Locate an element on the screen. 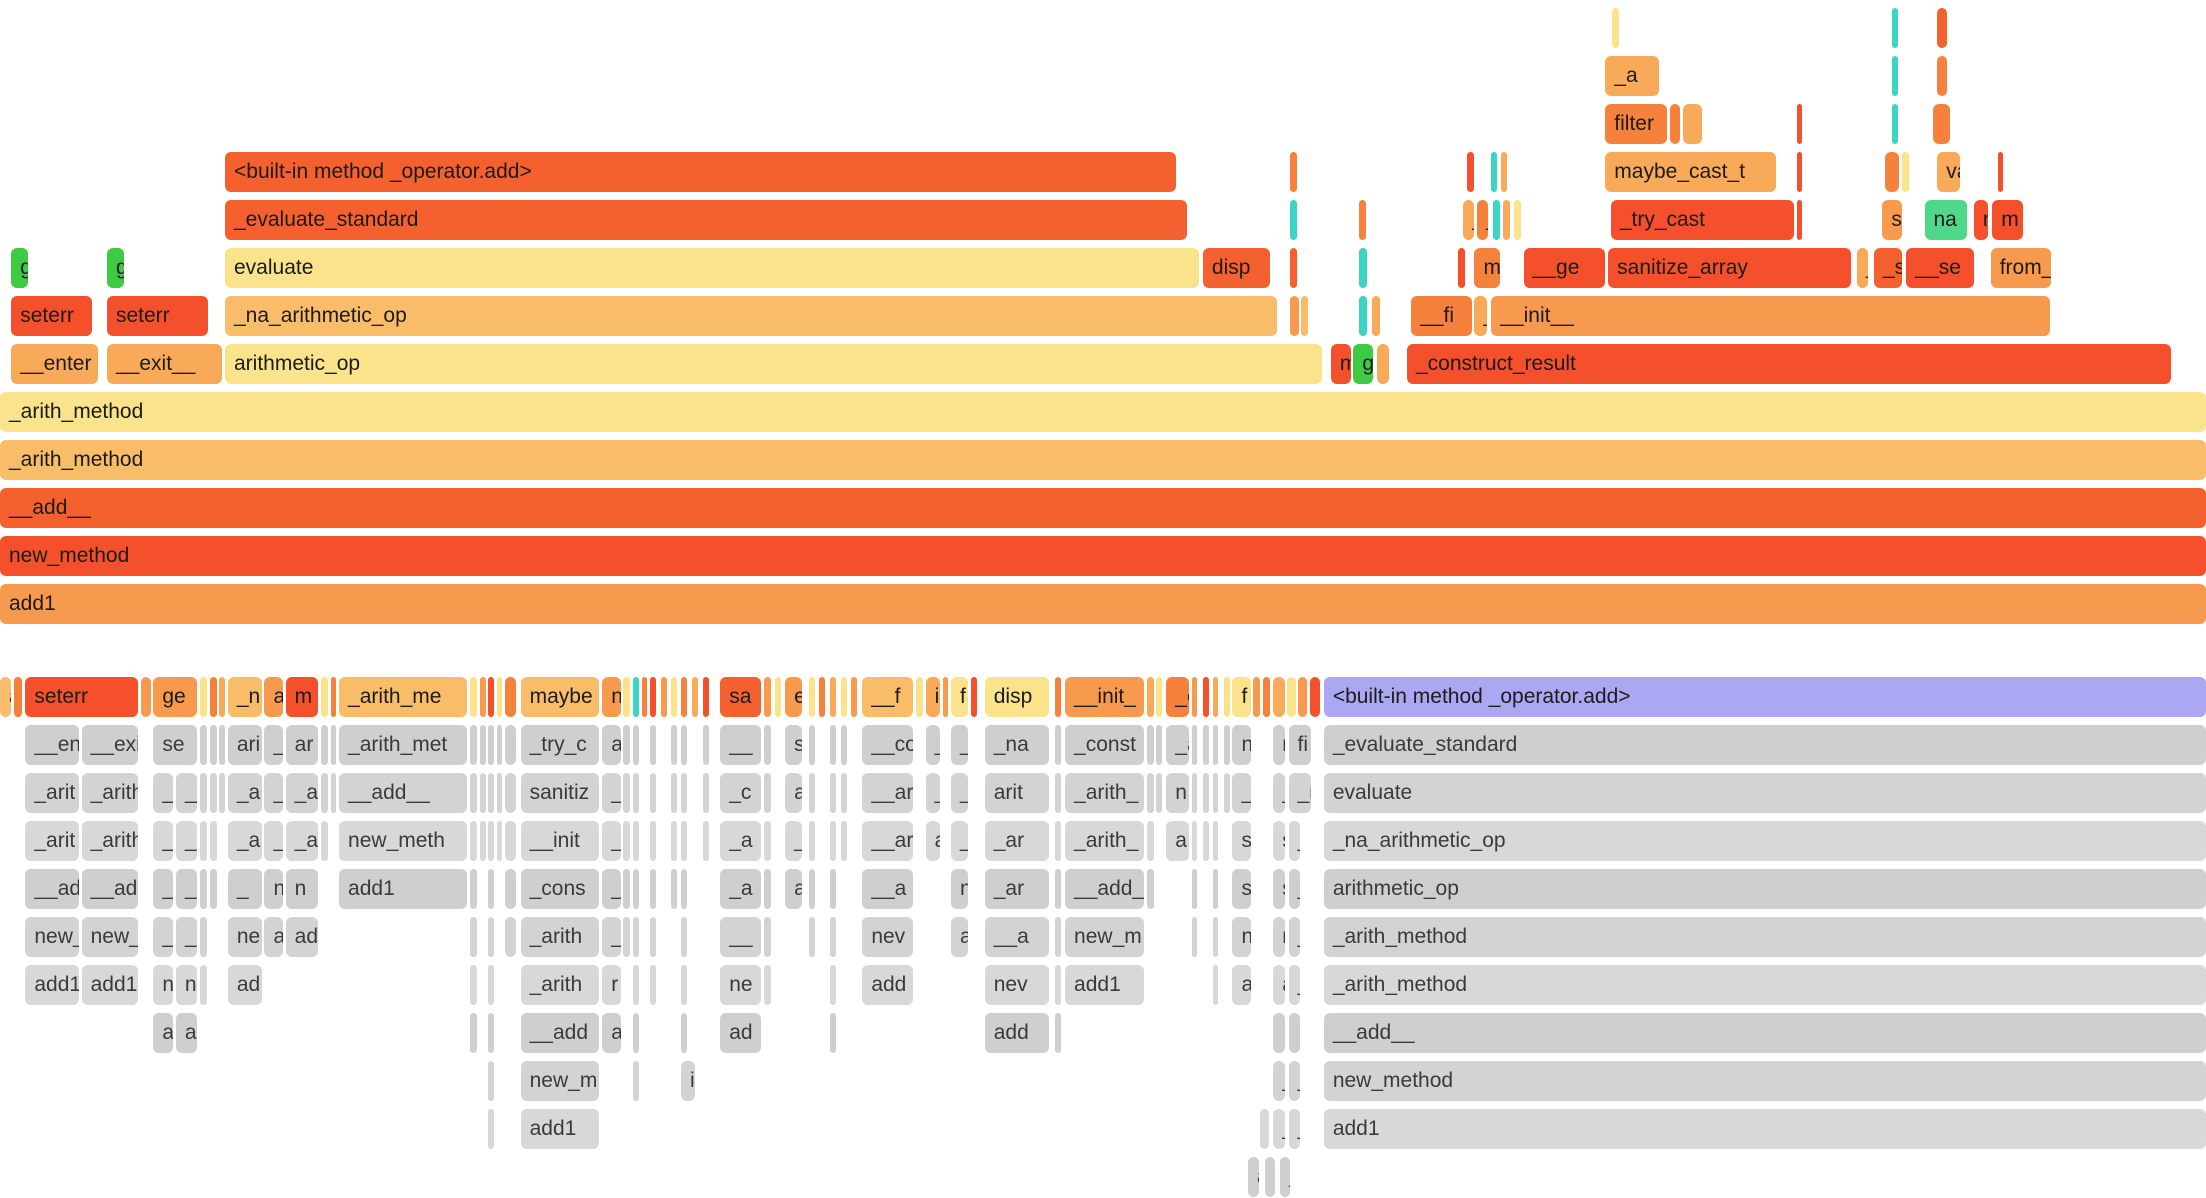 This screenshot has height=1198, width=2206. caller-frame: s is located at coordinates (1241, 889).